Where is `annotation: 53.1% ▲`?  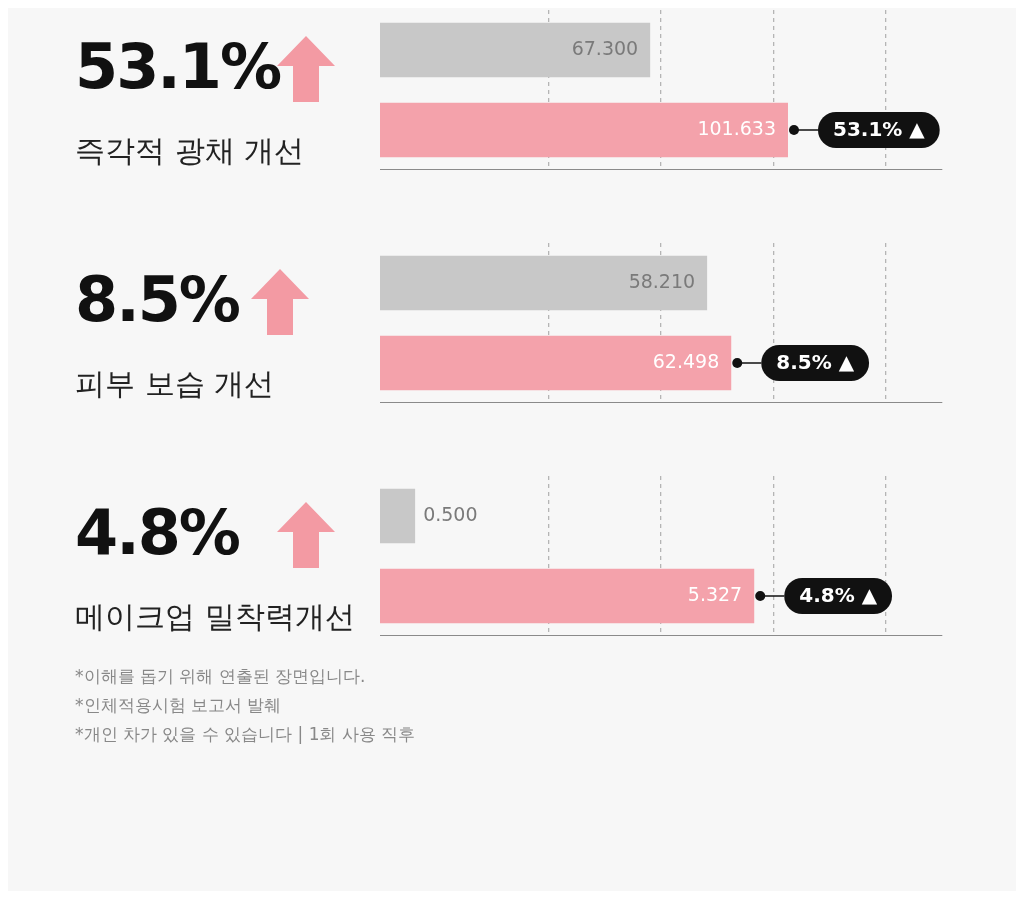
annotation: 53.1% ▲ is located at coordinates (879, 129).